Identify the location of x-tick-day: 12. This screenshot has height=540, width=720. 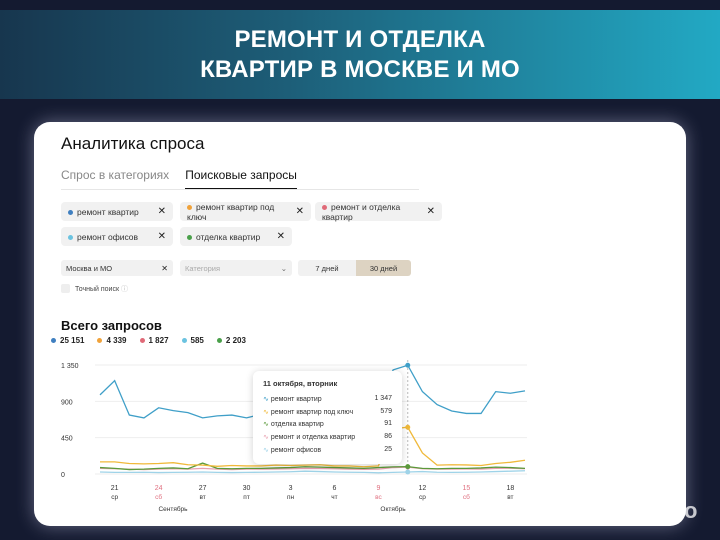
(423, 488).